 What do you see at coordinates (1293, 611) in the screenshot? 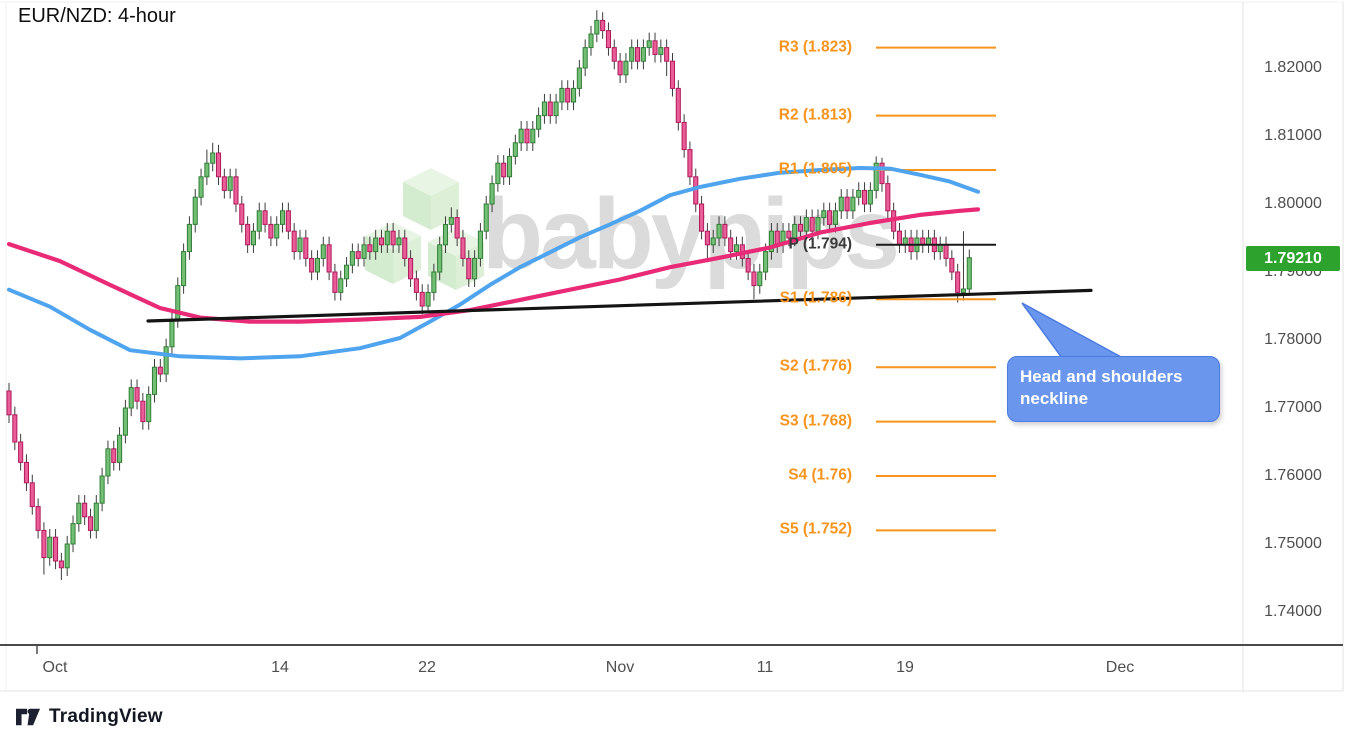
I see `price-tick-label: 1.74000` at bounding box center [1293, 611].